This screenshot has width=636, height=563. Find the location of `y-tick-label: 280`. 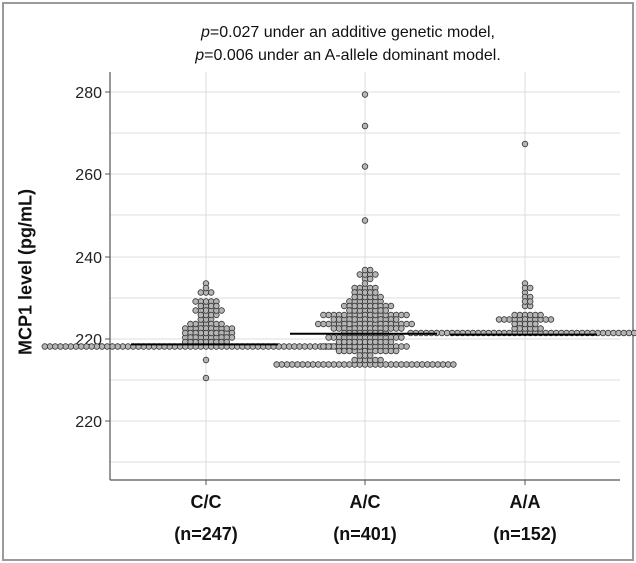

y-tick-label: 280 is located at coordinates (88, 93).